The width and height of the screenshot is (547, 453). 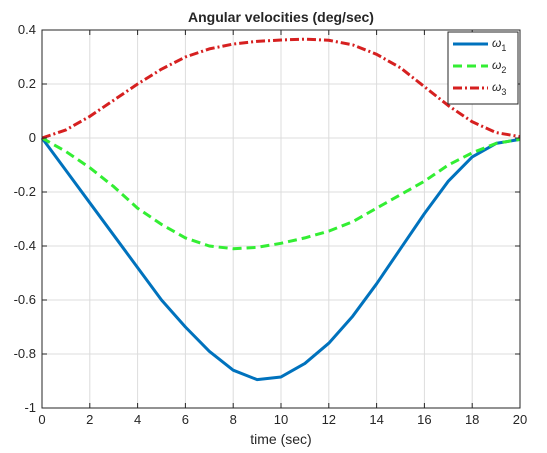 I want to click on x-tick-label: 18, so click(x=472, y=419).